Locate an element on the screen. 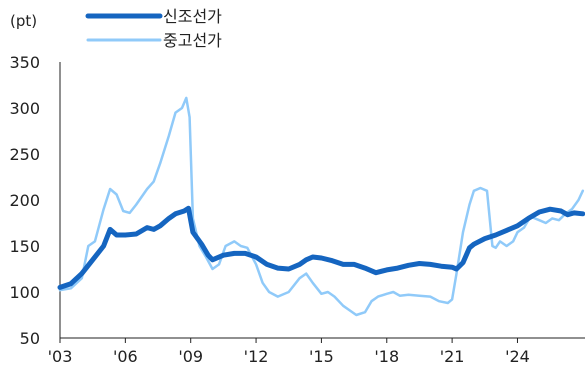  legend-label-secondhand-price: 중고선가 is located at coordinates (192, 40).